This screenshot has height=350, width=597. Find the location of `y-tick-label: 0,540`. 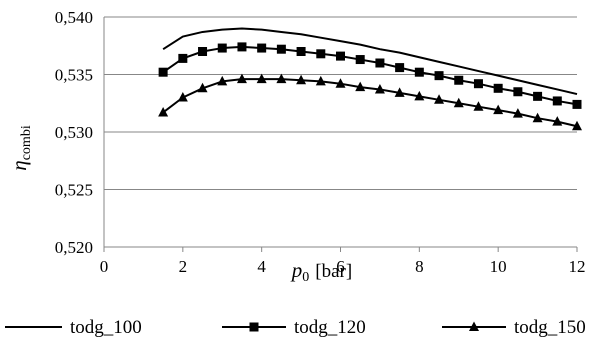

y-tick-label: 0,540 is located at coordinates (74, 17).